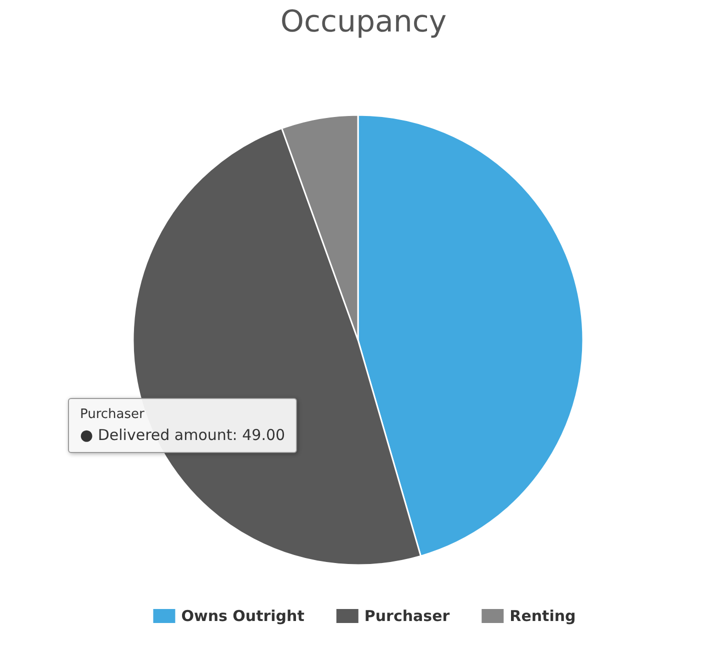  What do you see at coordinates (242, 616) in the screenshot?
I see `legend-label: Owns Outright` at bounding box center [242, 616].